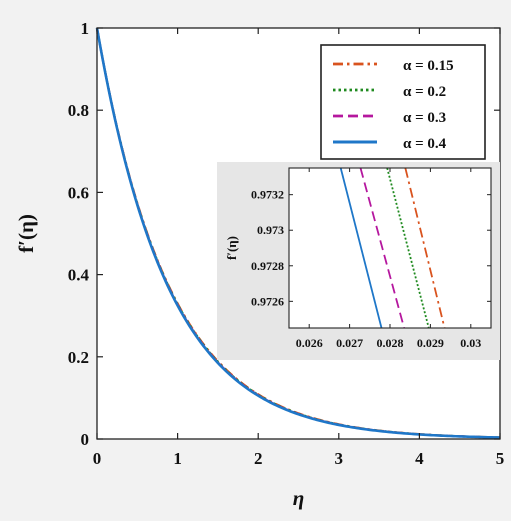 This screenshot has height=521, width=511. What do you see at coordinates (270, 230) in the screenshot?
I see `inset-y-tick-label: 0.973` at bounding box center [270, 230].